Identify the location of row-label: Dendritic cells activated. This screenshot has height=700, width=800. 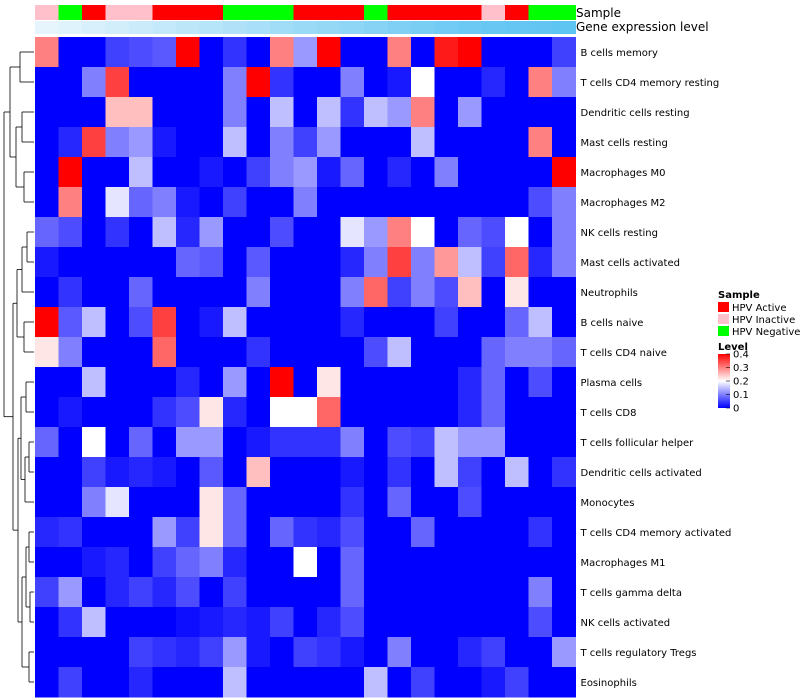
(641, 473).